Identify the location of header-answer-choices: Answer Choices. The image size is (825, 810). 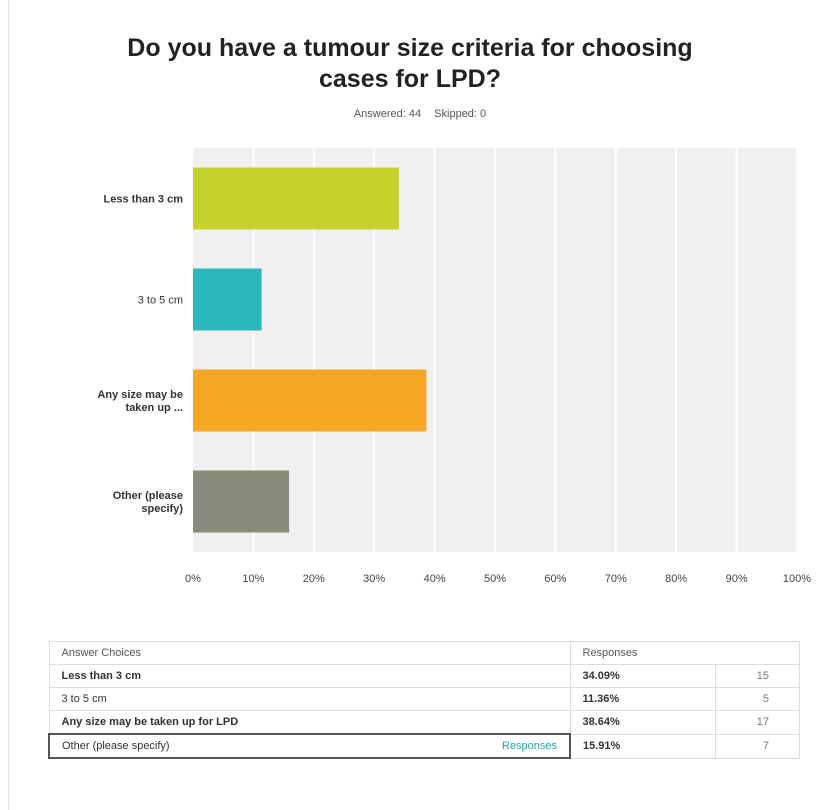
(309, 653).